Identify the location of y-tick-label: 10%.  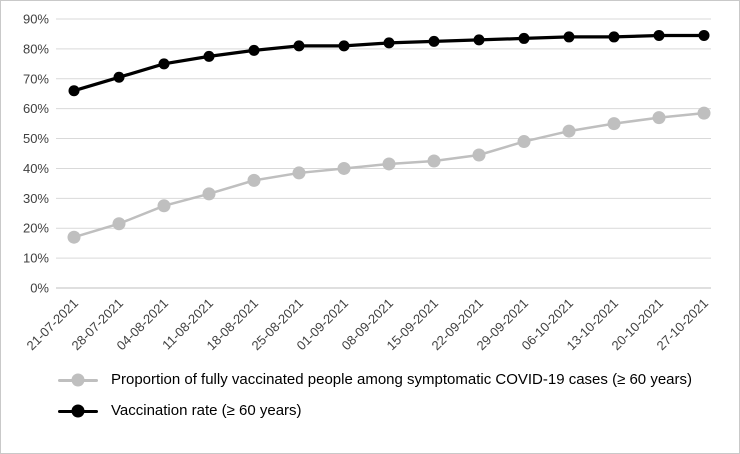
(36, 258).